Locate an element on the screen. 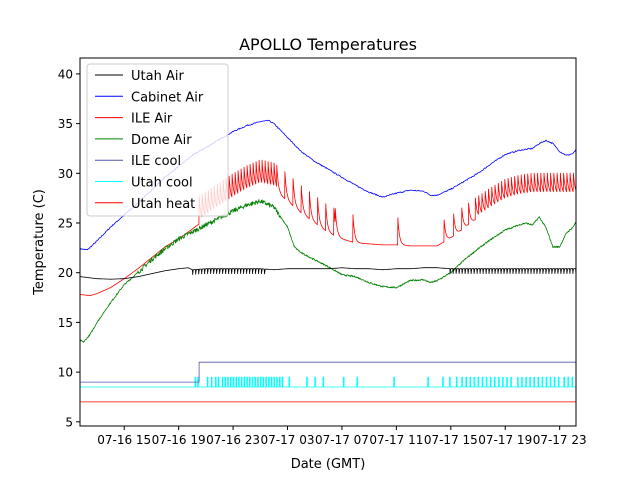 The width and height of the screenshot is (640, 480). legend-item-ile-cool: ILE cool is located at coordinates (138, 161).